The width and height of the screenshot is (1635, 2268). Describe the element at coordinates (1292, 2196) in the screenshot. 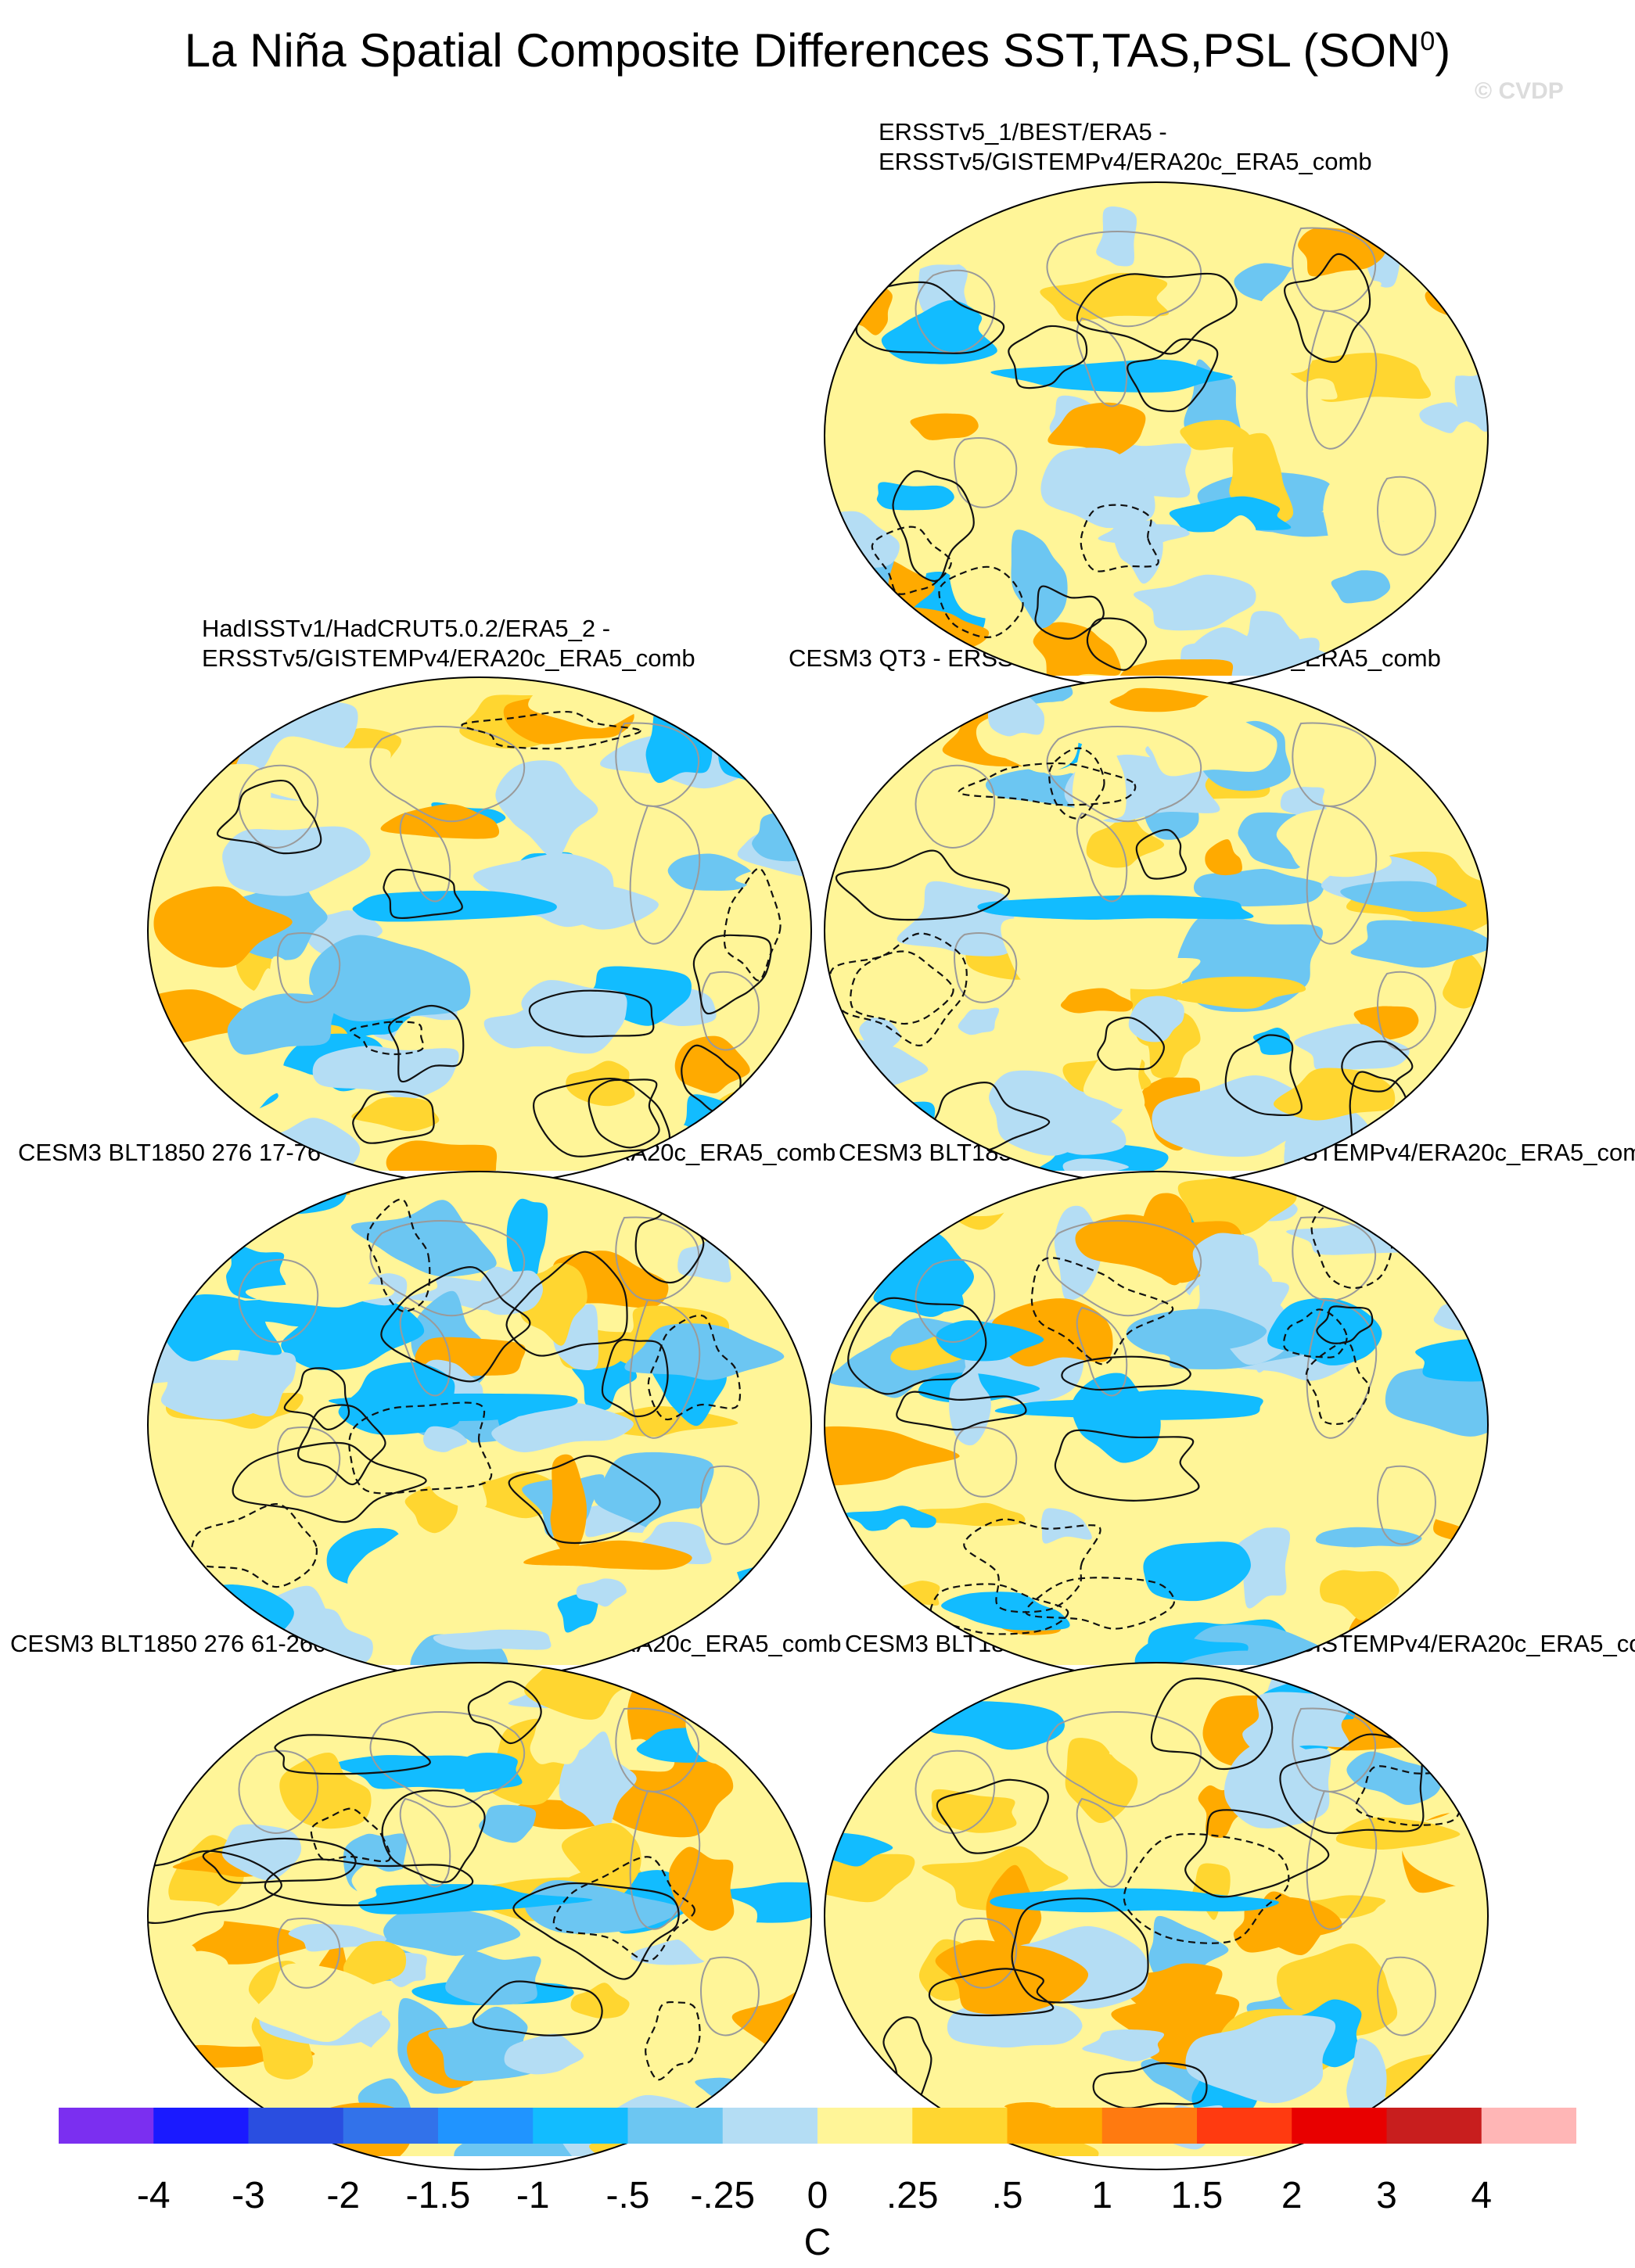

I see `colorbar-tick-label: 2` at that location.